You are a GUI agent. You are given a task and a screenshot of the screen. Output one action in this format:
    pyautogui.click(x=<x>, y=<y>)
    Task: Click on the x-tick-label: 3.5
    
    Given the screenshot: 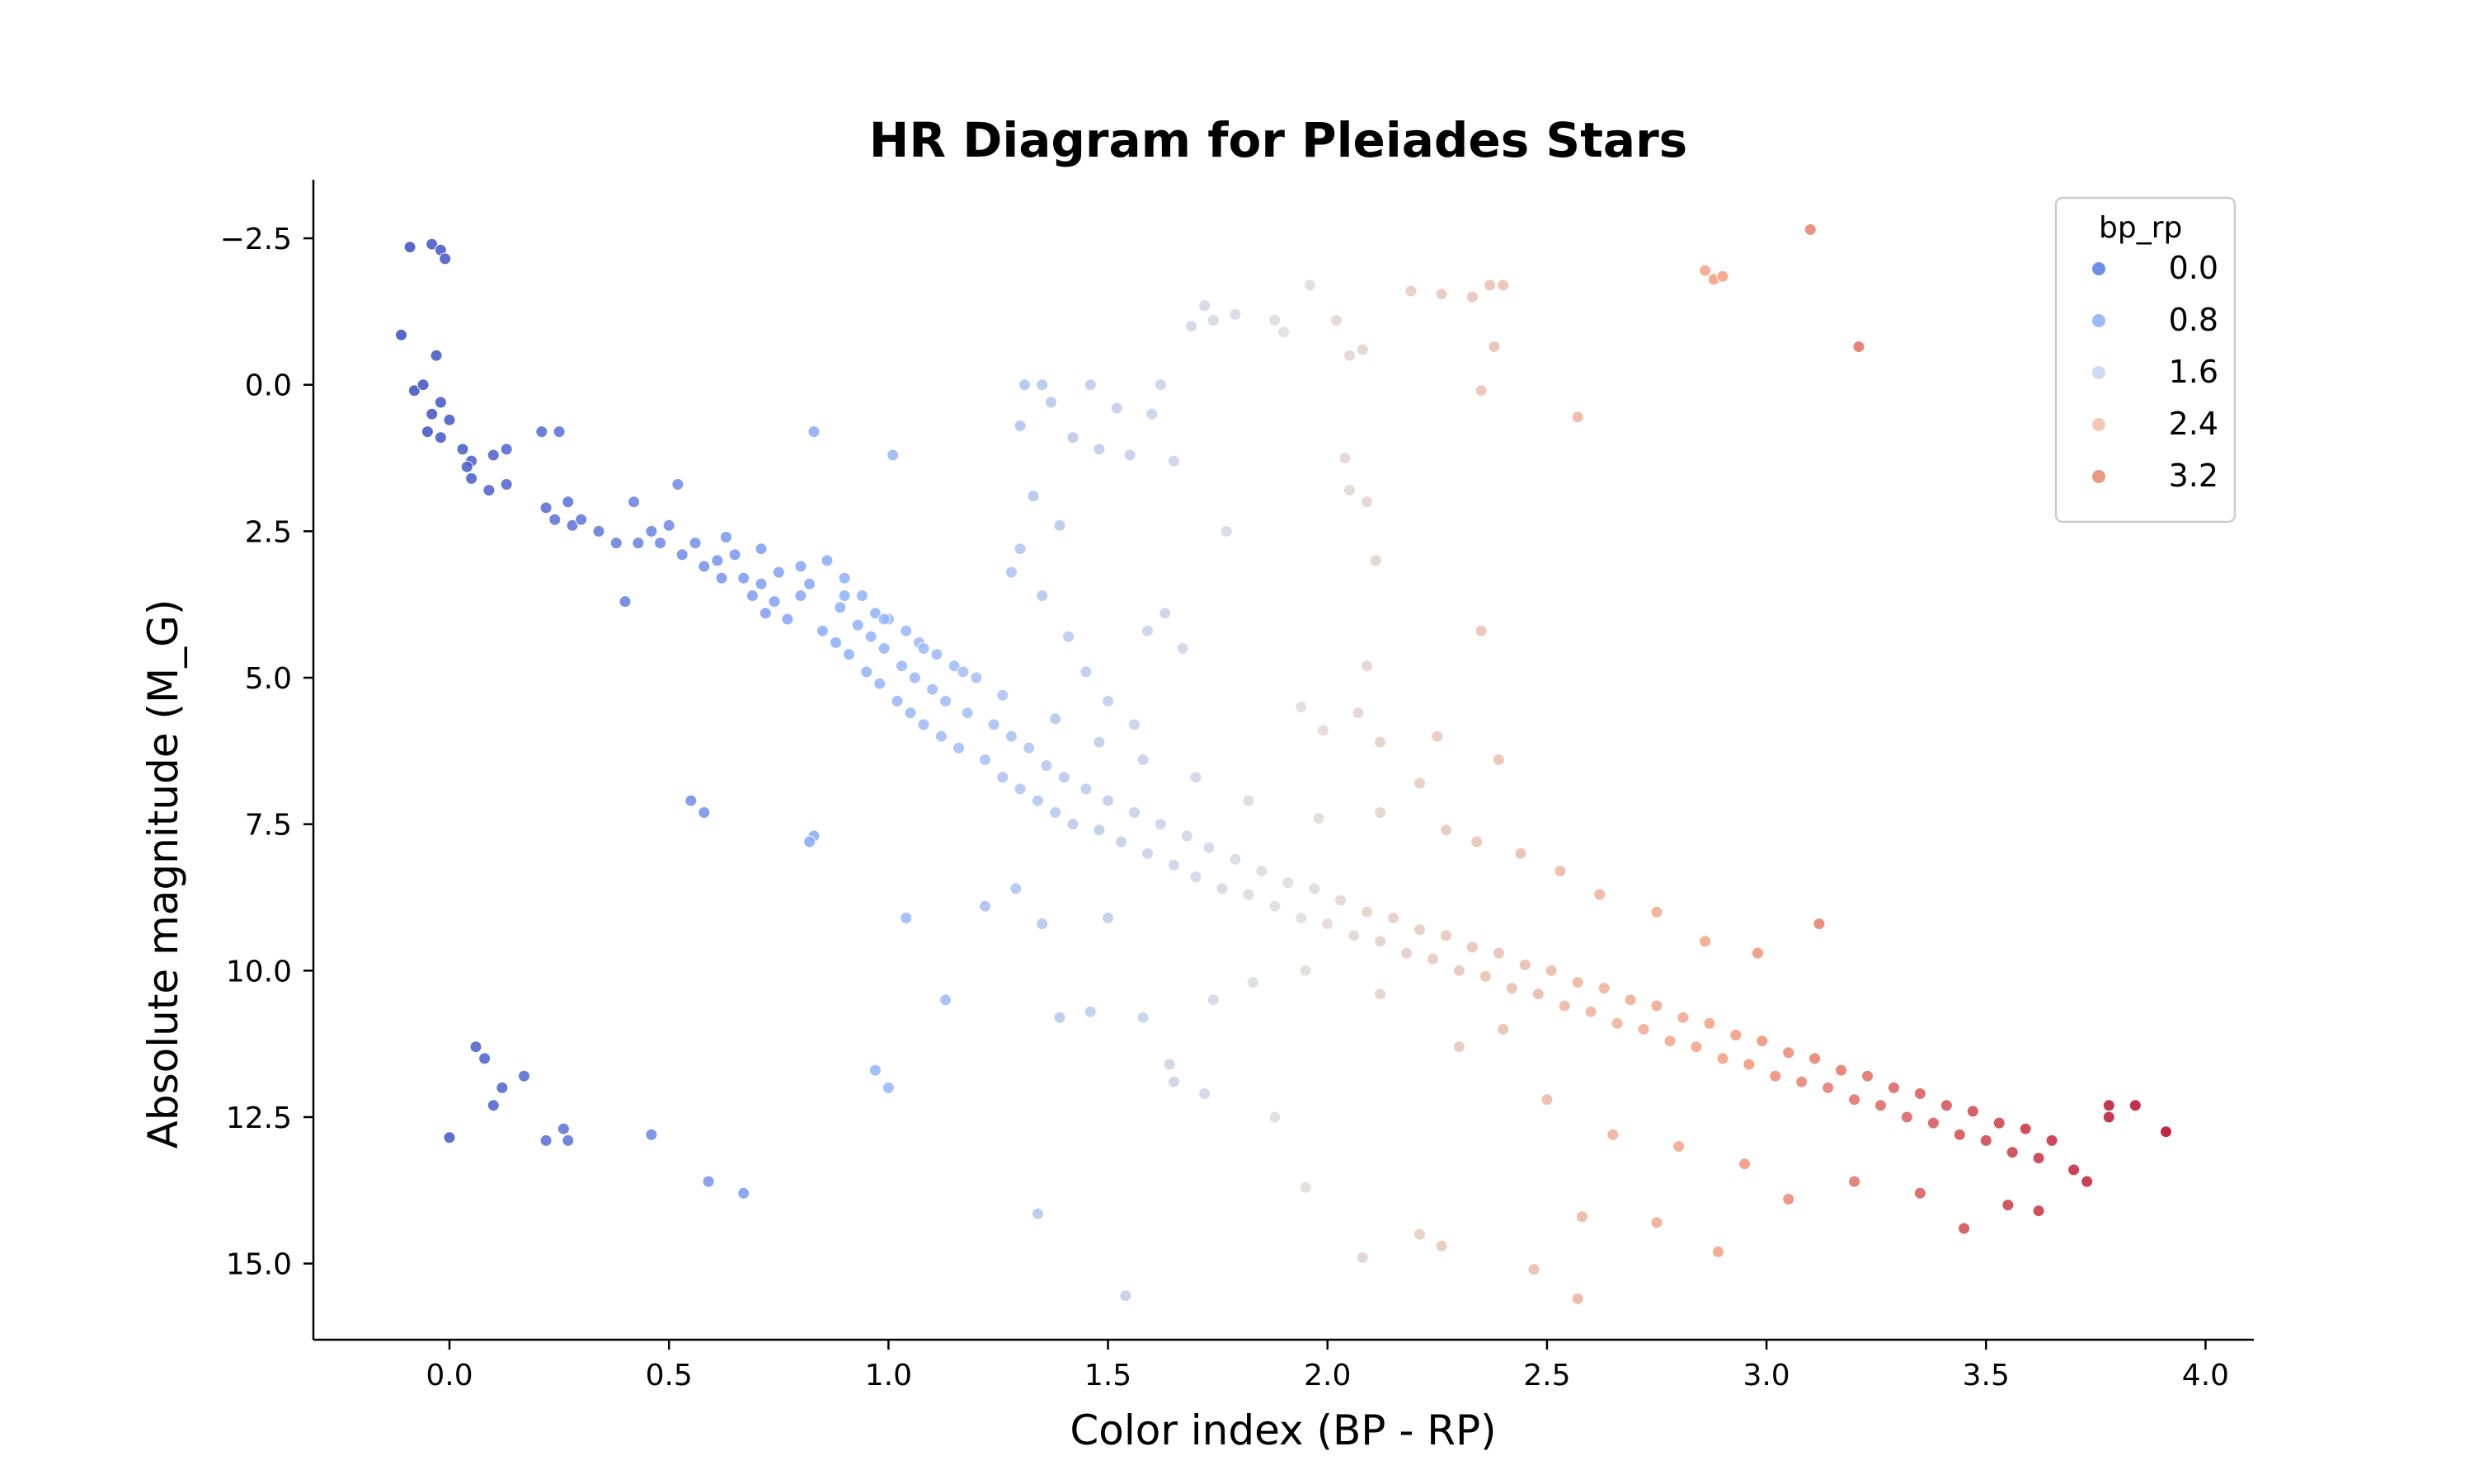 What is the action you would take?
    pyautogui.click(x=1986, y=1375)
    